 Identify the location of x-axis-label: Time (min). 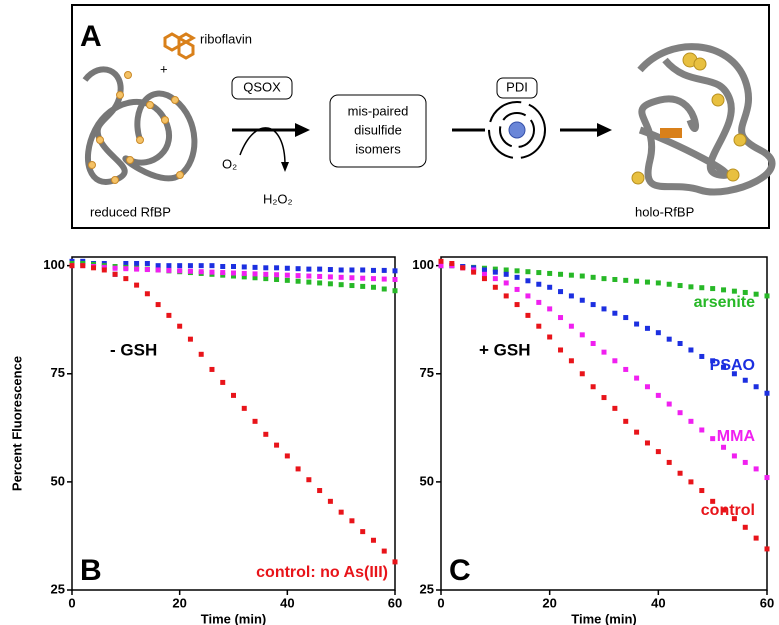
(234, 618).